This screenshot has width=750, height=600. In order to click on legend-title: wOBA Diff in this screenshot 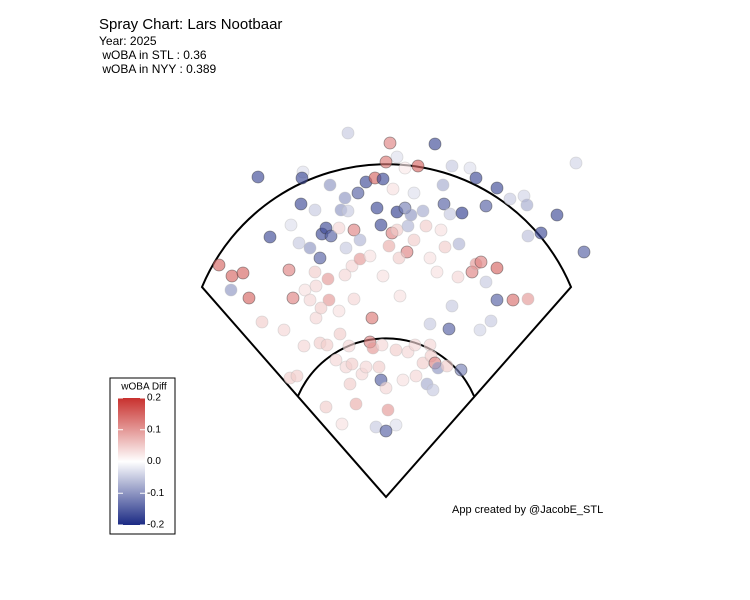, I will do `click(143, 387)`.